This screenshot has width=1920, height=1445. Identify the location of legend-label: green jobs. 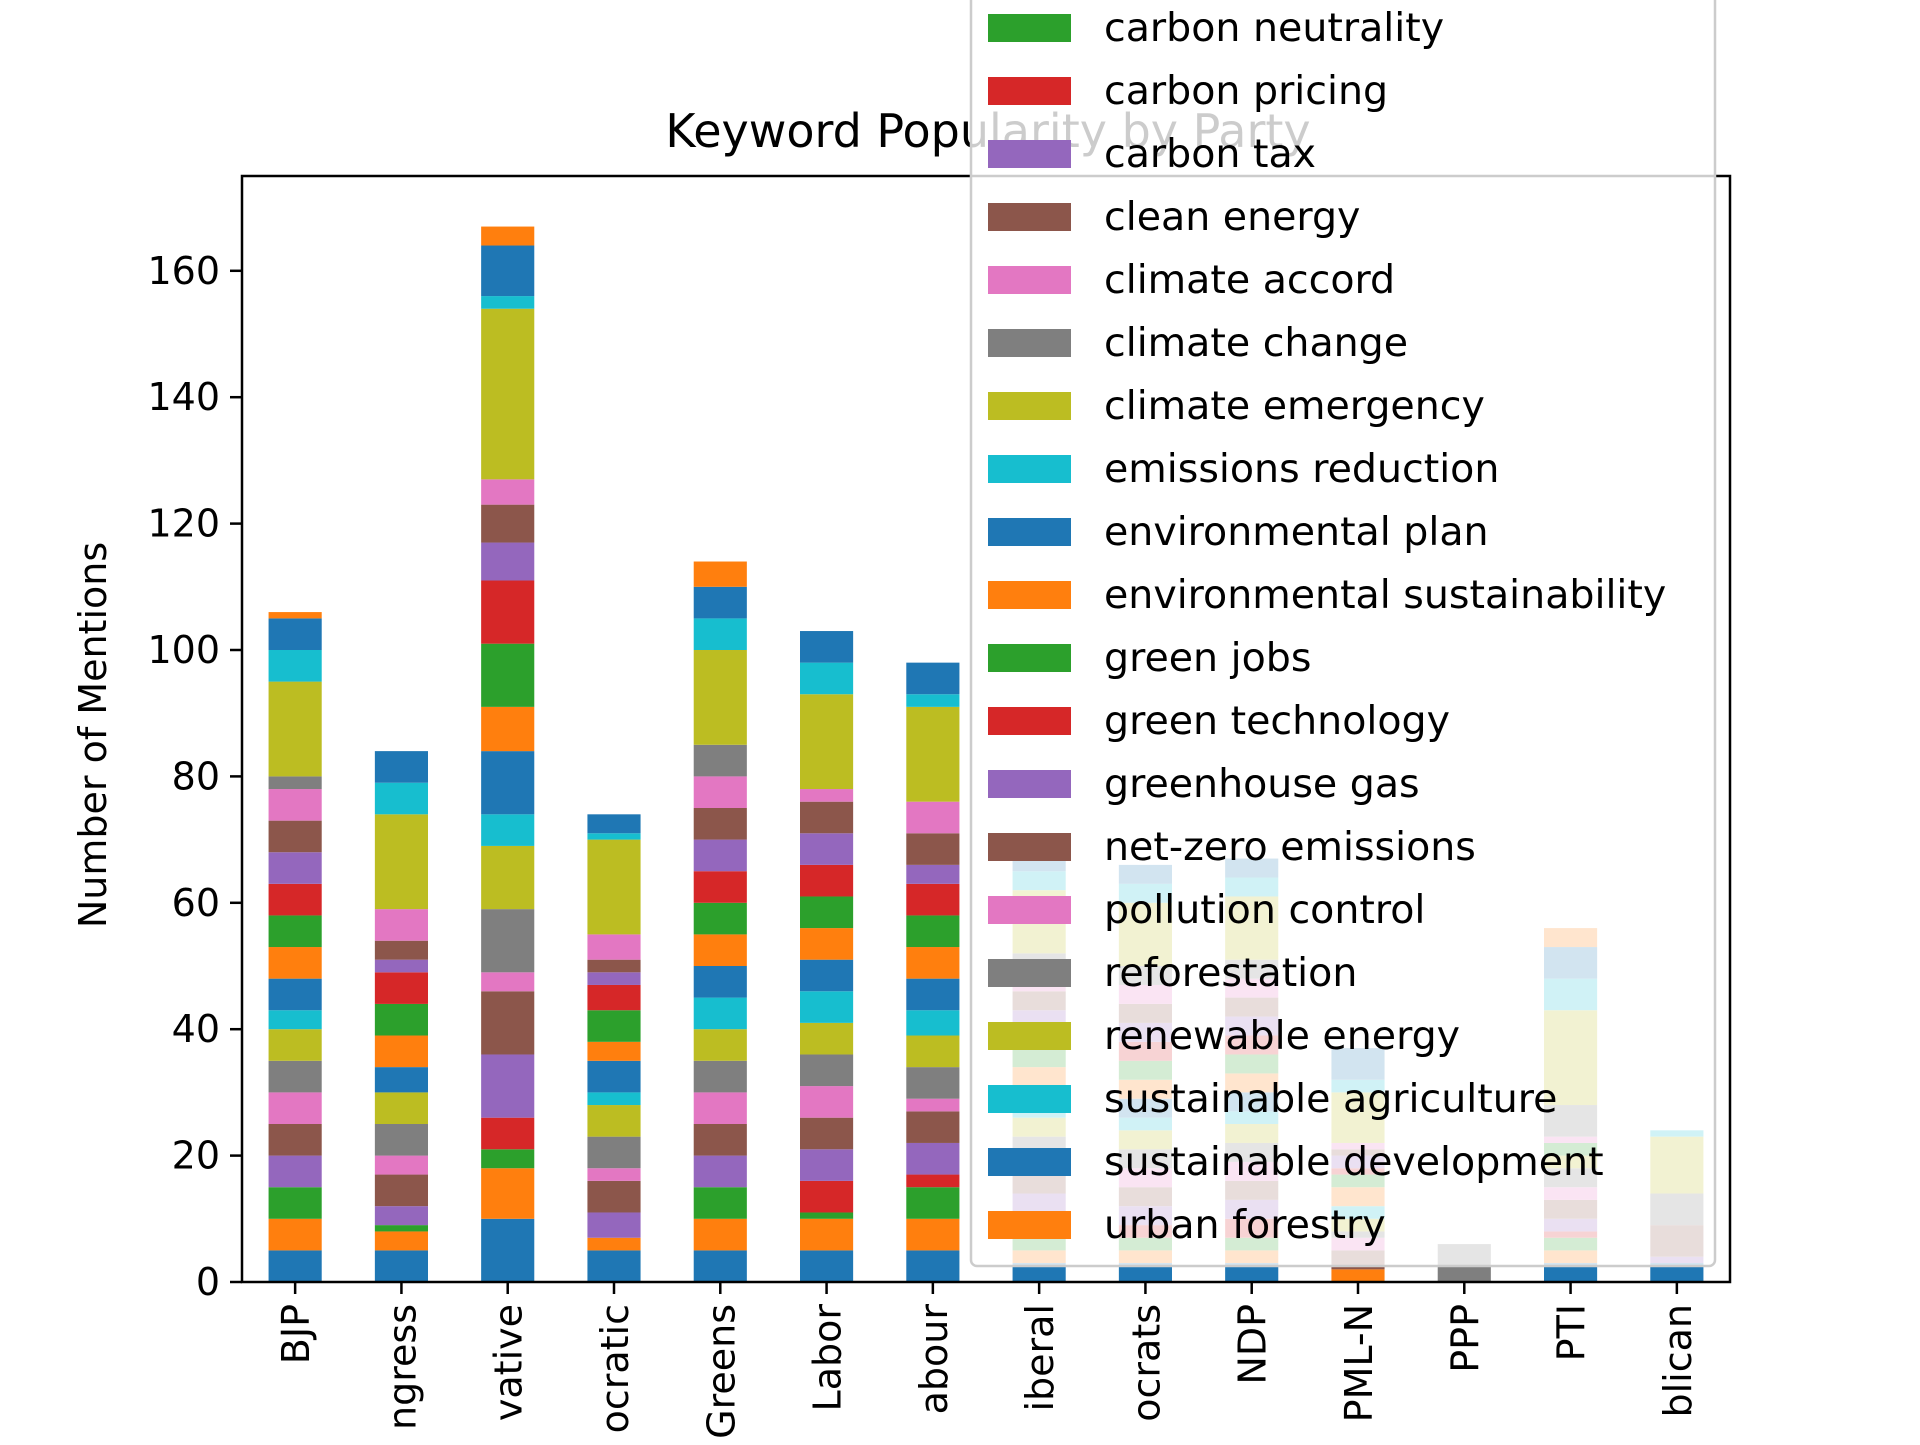
(1207, 658).